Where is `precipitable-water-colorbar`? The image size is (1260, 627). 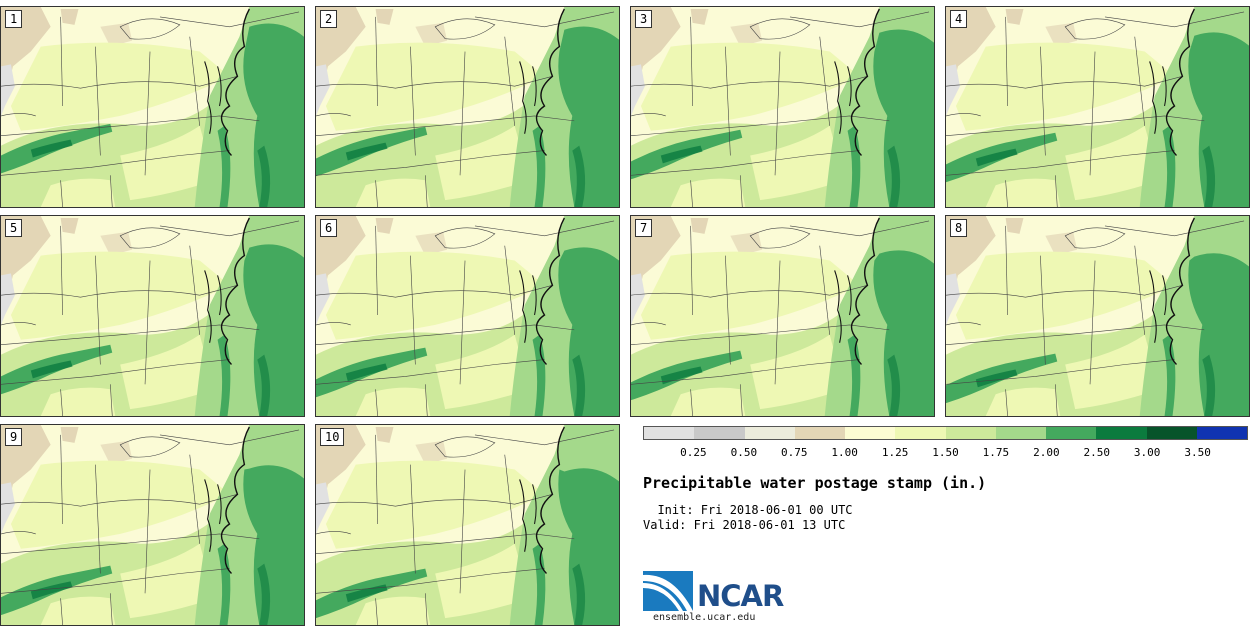 precipitable-water-colorbar is located at coordinates (945, 433).